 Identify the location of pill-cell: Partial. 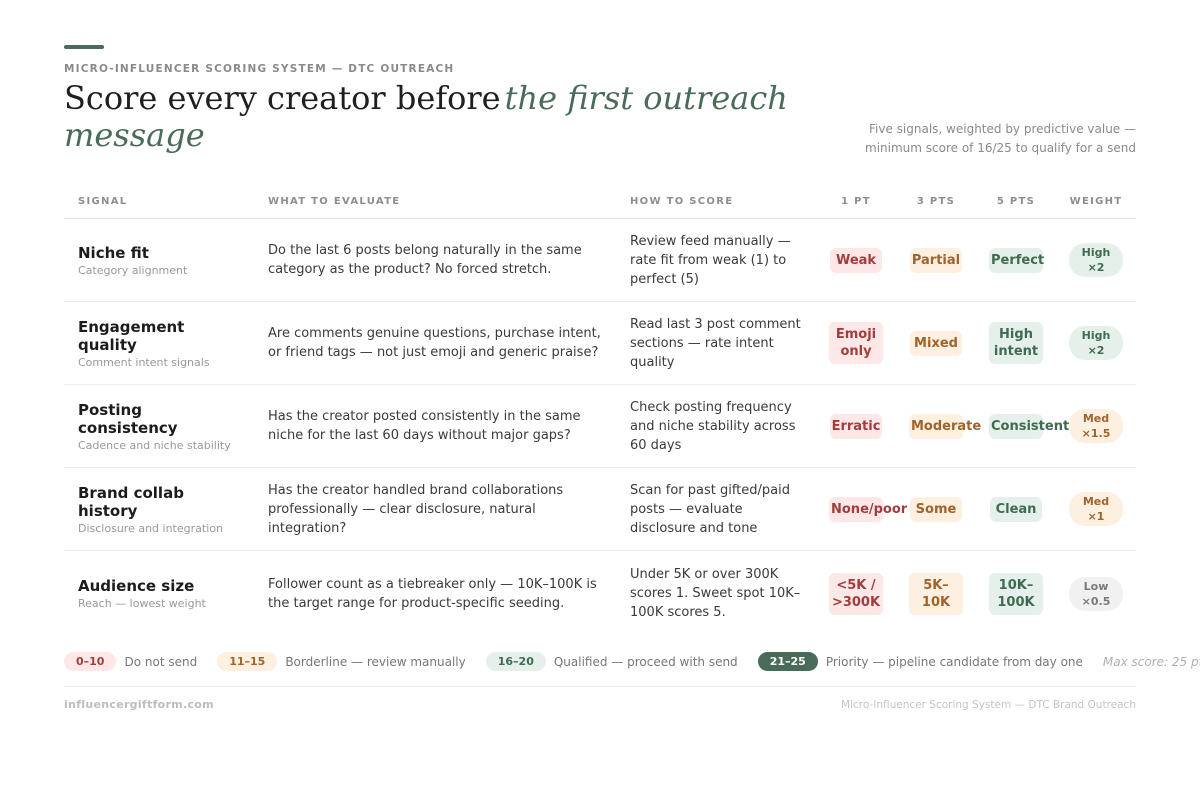
(936, 260).